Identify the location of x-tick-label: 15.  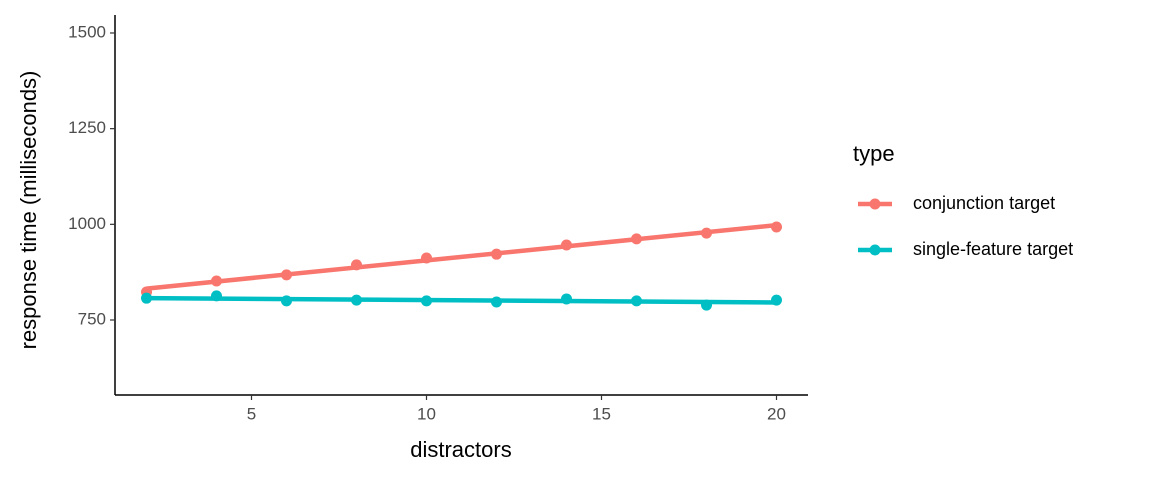
(601, 413).